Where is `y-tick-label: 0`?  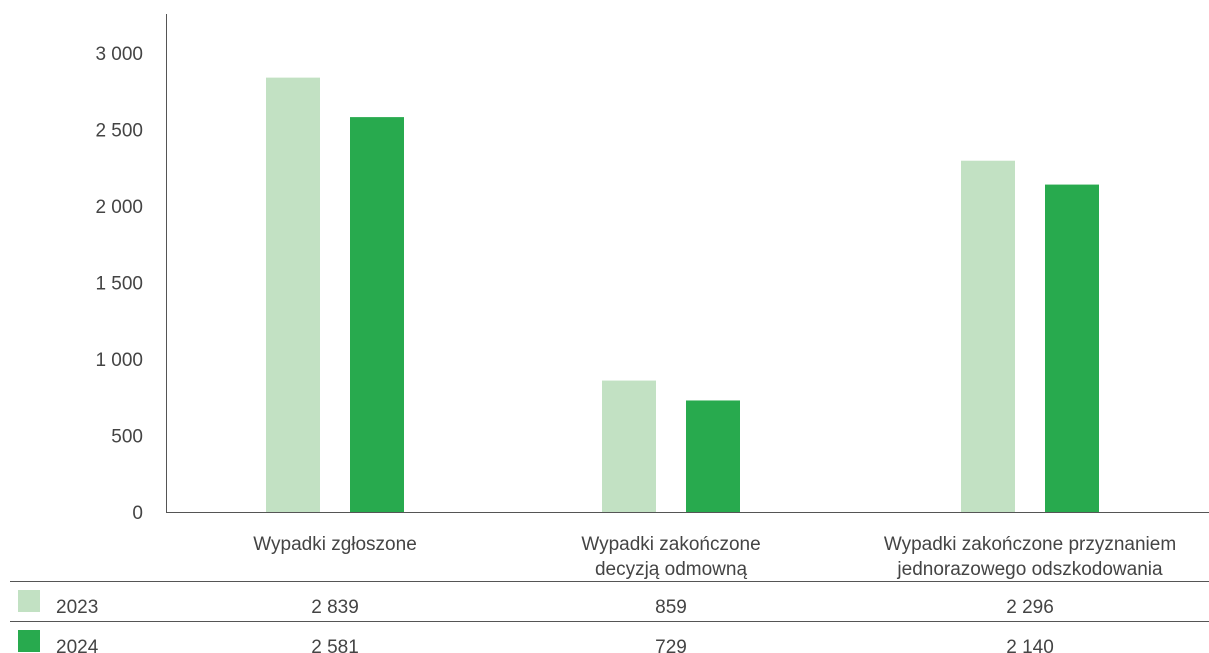 y-tick-label: 0 is located at coordinates (137, 513).